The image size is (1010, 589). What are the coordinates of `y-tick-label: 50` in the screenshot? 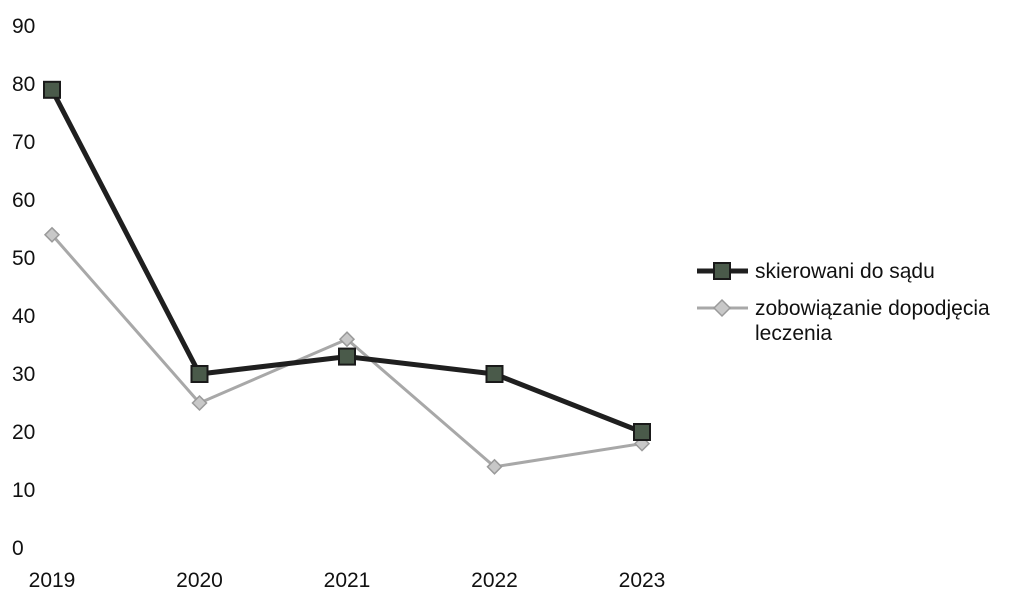 It's located at (23, 258).